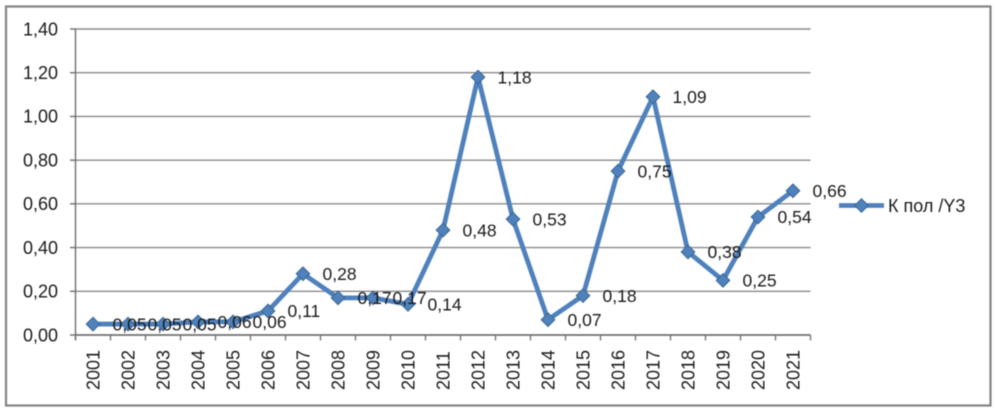 The image size is (997, 418). Describe the element at coordinates (445, 305) in the screenshot. I see `svg-text: 0,14` at that location.